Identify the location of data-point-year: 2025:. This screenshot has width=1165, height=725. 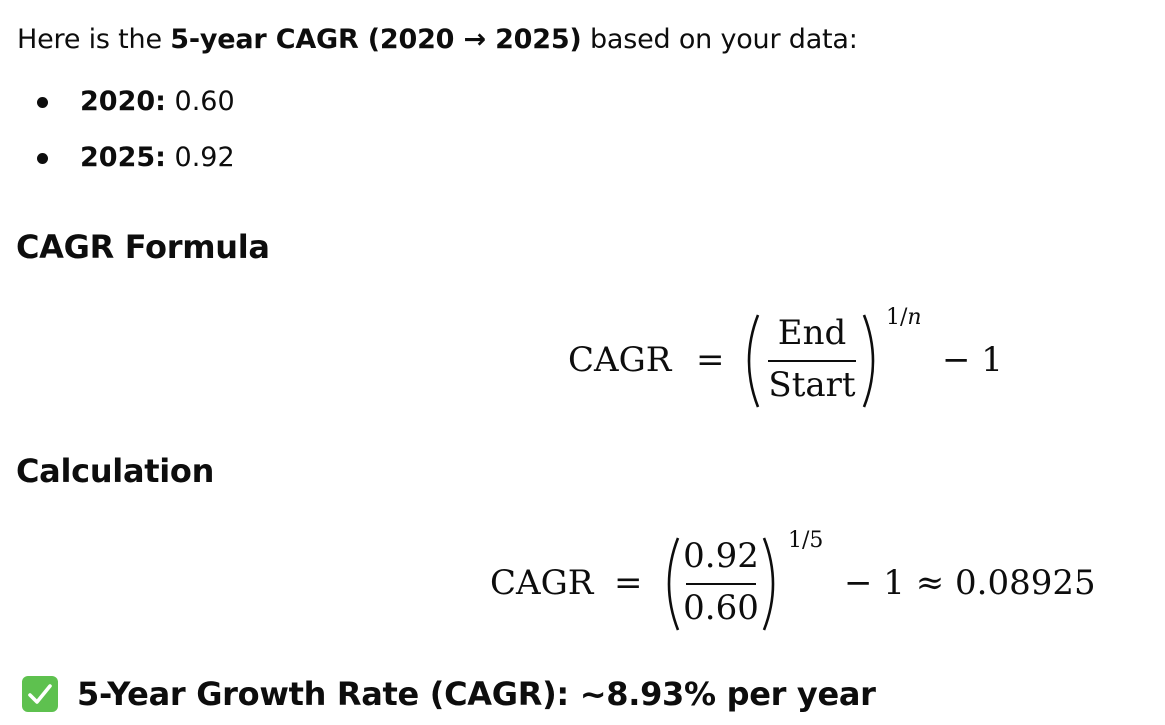
(123, 157).